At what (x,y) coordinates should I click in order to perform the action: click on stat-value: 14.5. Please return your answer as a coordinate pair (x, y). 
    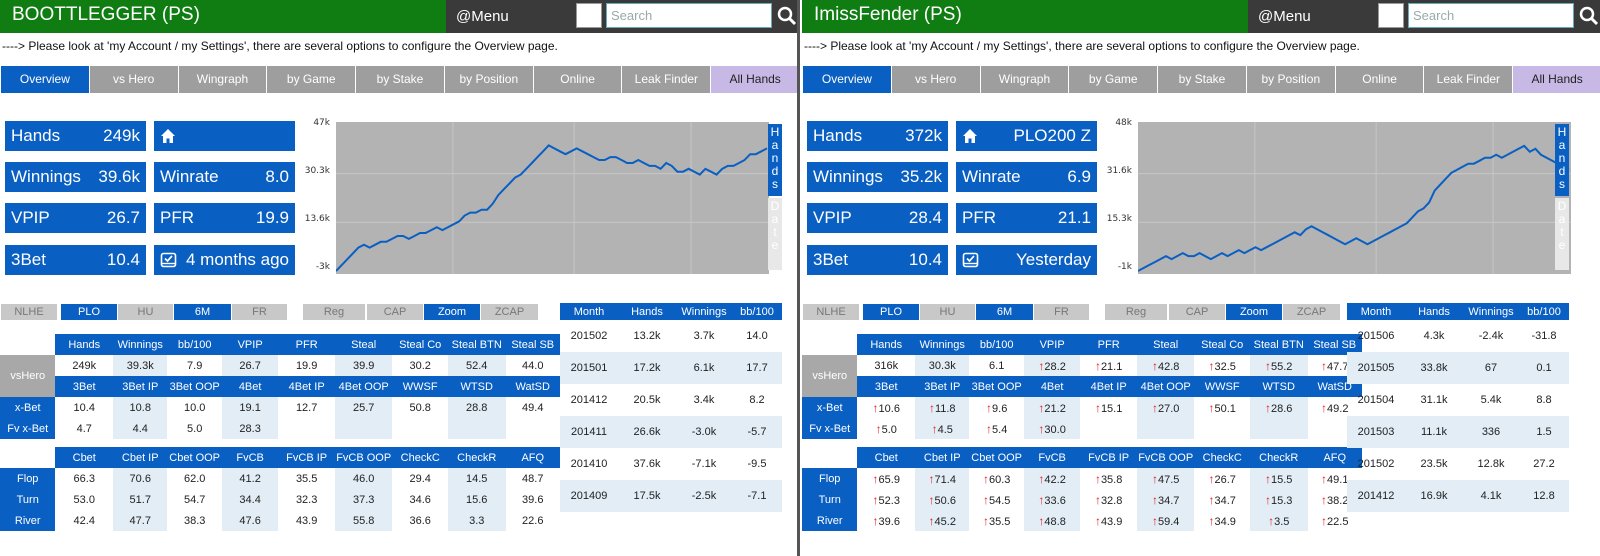
    Looking at the image, I should click on (477, 478).